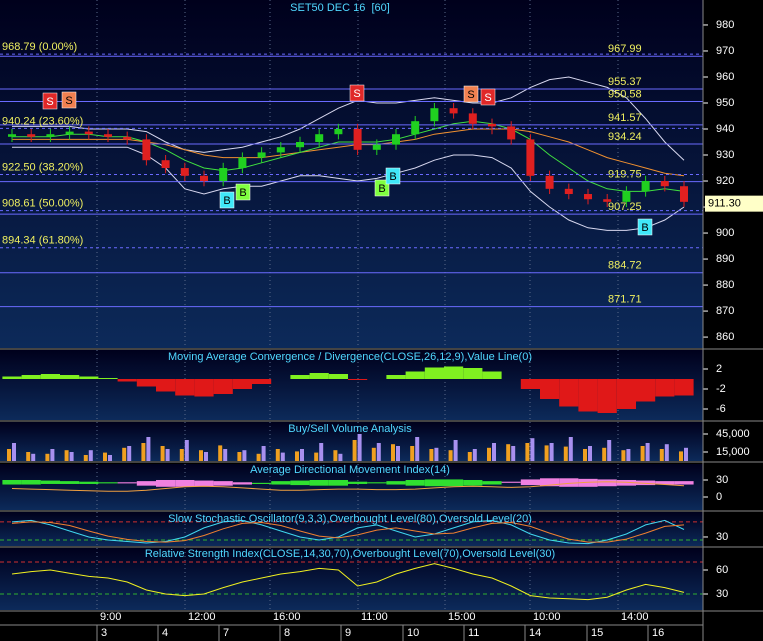 This screenshot has height=641, width=763. I want to click on panel-title: SET50 DEC 16 [60], so click(340, 8).